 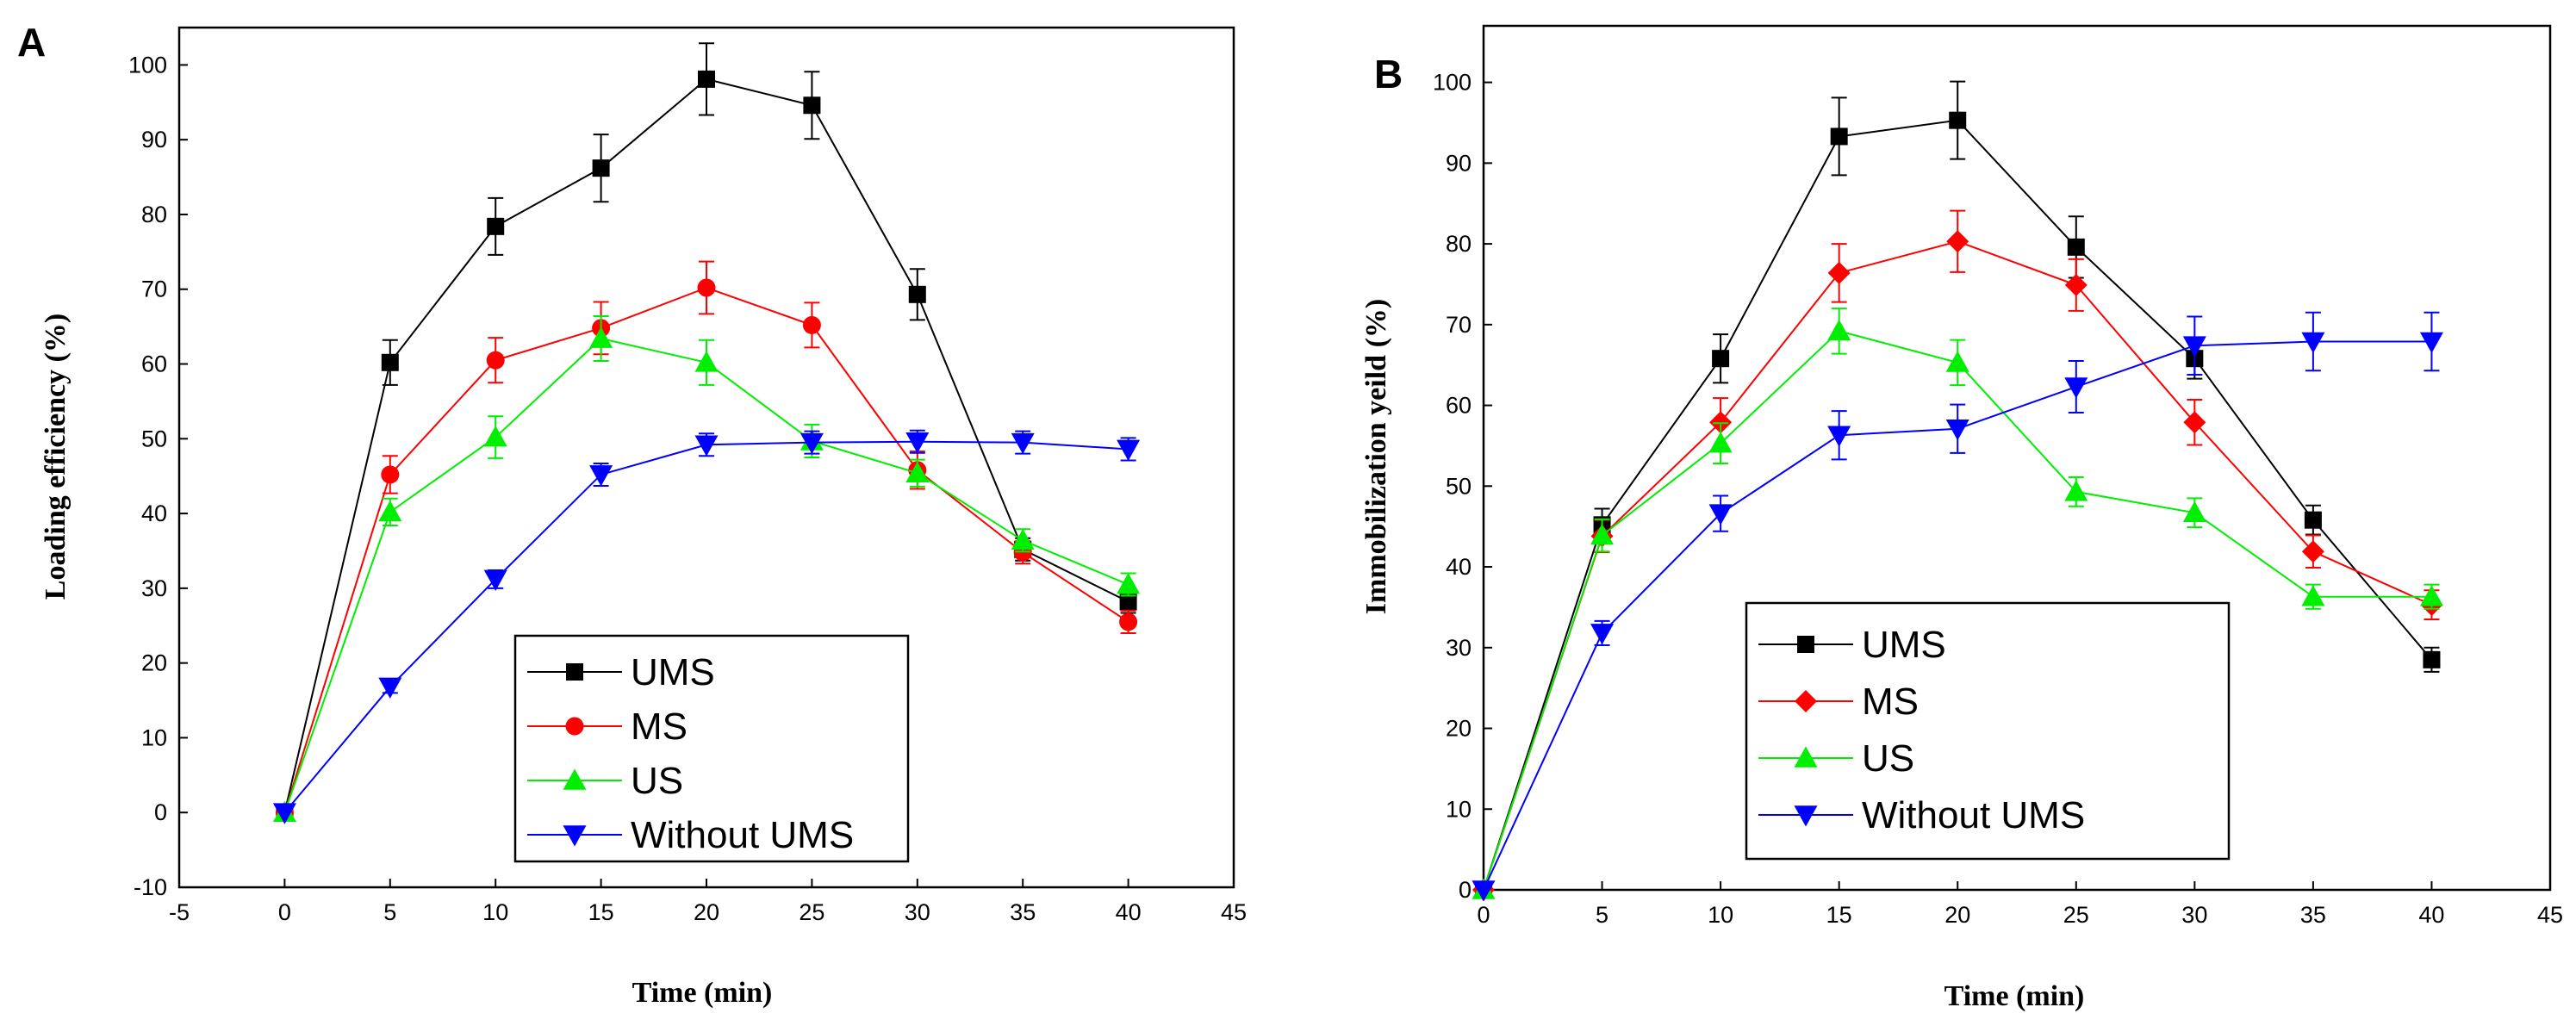 I want to click on y-axis-title-b: Immobilization yeild (%), so click(x=1376, y=456).